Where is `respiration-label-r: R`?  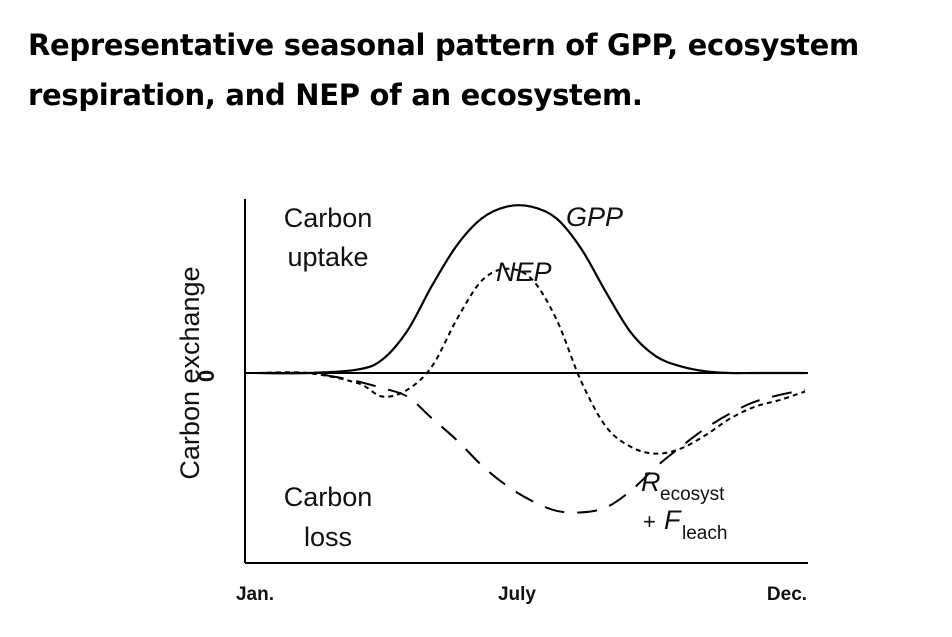 respiration-label-r: R is located at coordinates (651, 482).